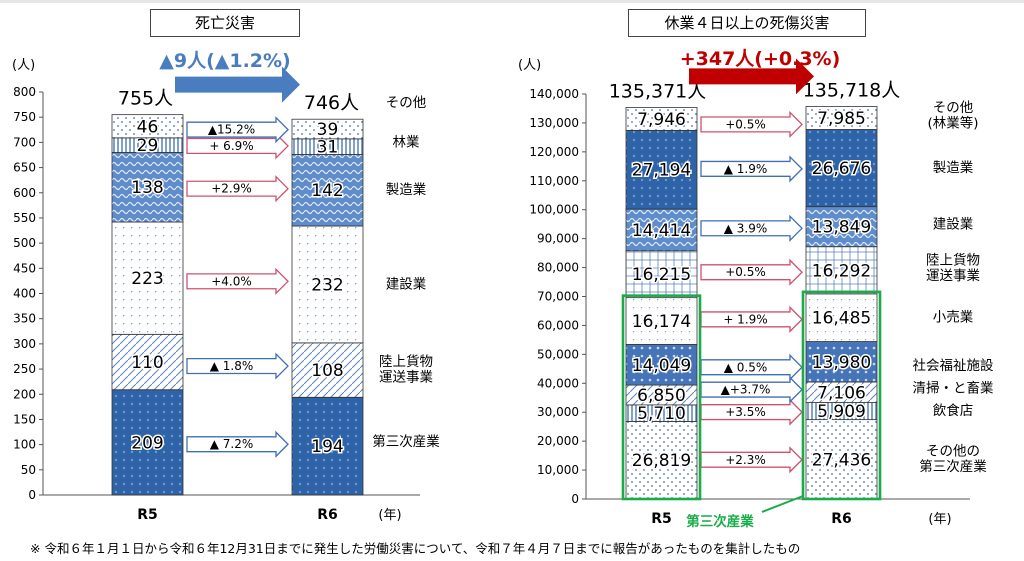  What do you see at coordinates (24, 369) in the screenshot?
I see `L-y-tick-label: 250` at bounding box center [24, 369].